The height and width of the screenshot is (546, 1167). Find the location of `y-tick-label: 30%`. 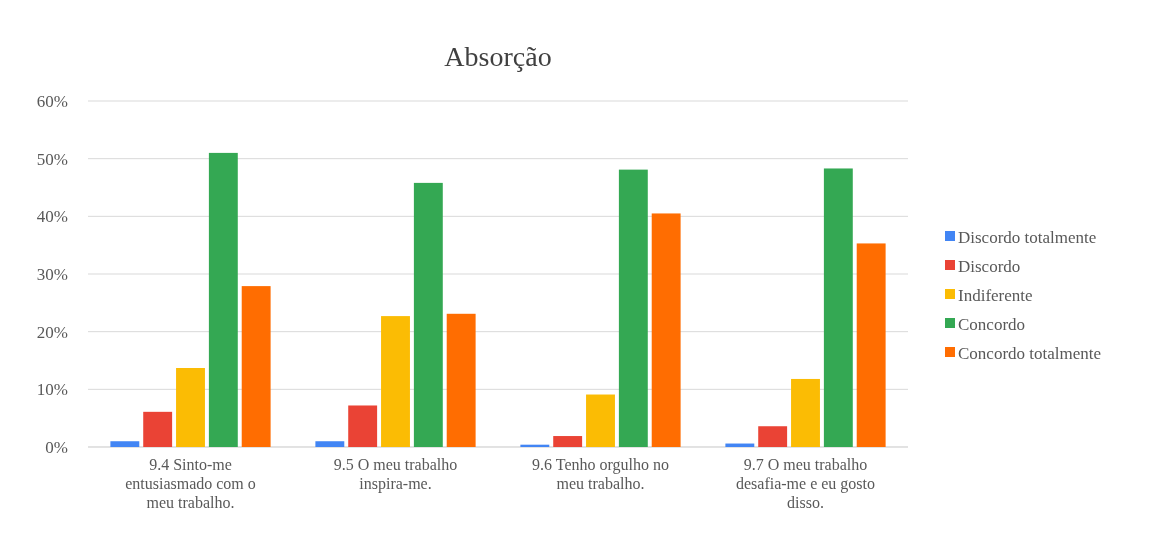

y-tick-label: 30% is located at coordinates (52, 274).